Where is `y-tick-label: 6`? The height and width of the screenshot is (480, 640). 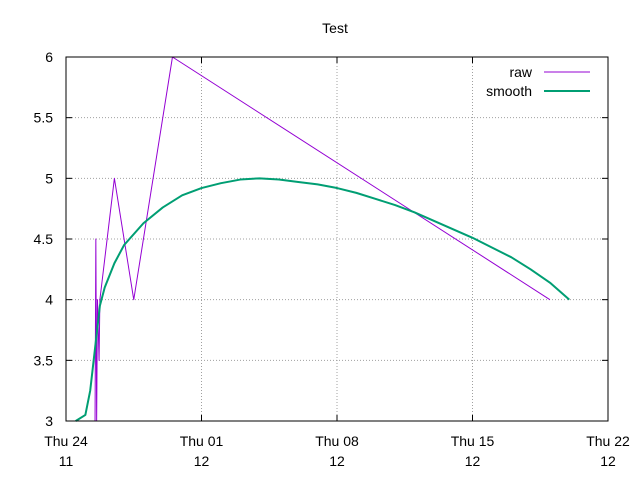
y-tick-label: 6 is located at coordinates (49, 57).